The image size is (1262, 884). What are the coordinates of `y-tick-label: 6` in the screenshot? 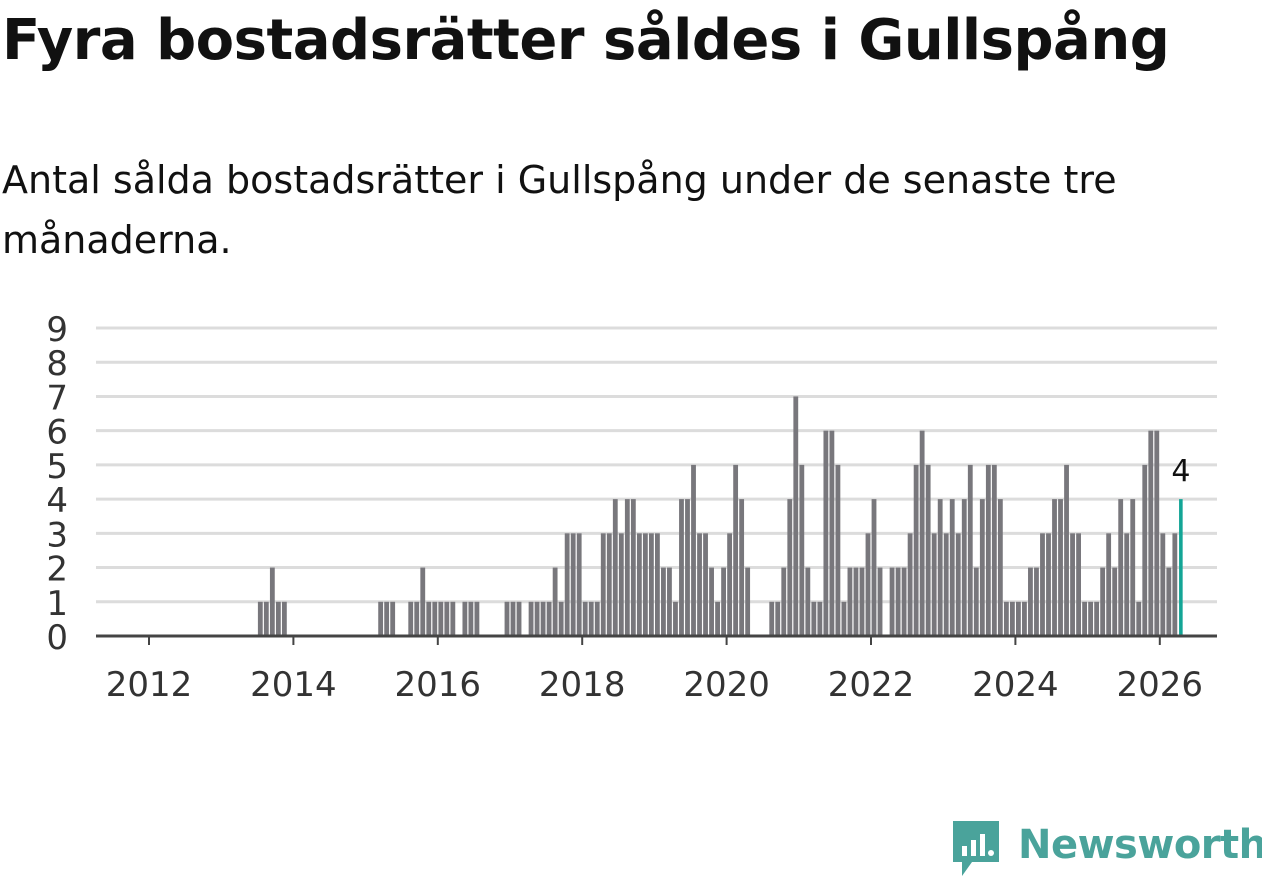 It's located at (57, 433).